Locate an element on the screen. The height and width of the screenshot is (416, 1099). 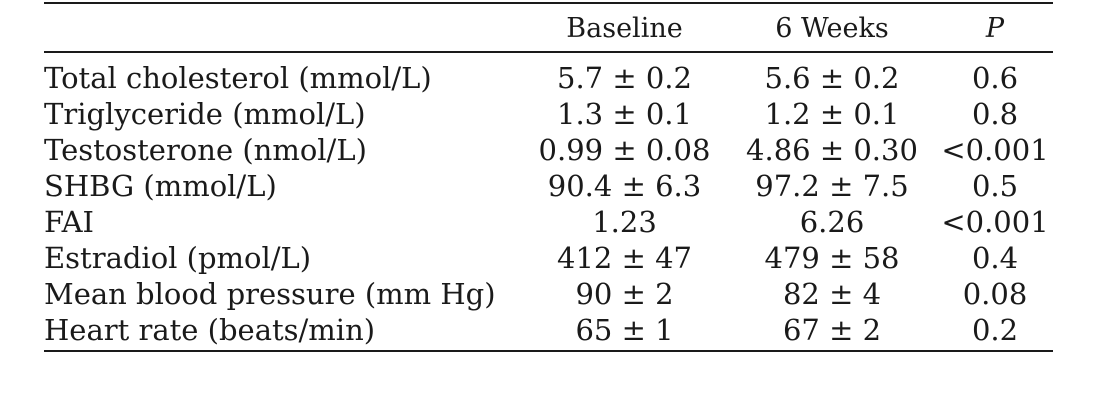
table-row: SHBG (mmol/L) 90.4 ± 6.3 97.2 ± 7.5 0.5 is located at coordinates (548, 186).